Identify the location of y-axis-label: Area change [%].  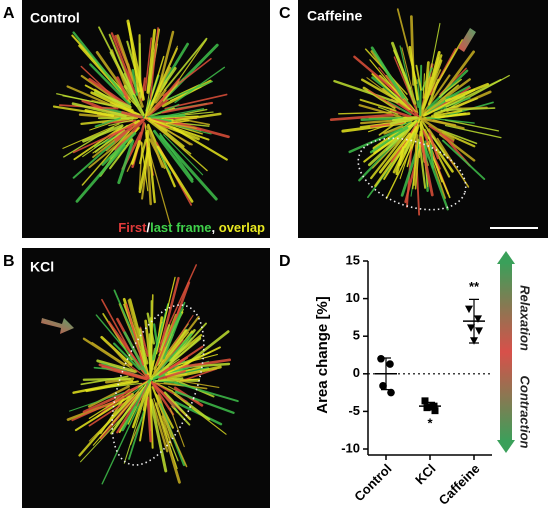
(322, 355).